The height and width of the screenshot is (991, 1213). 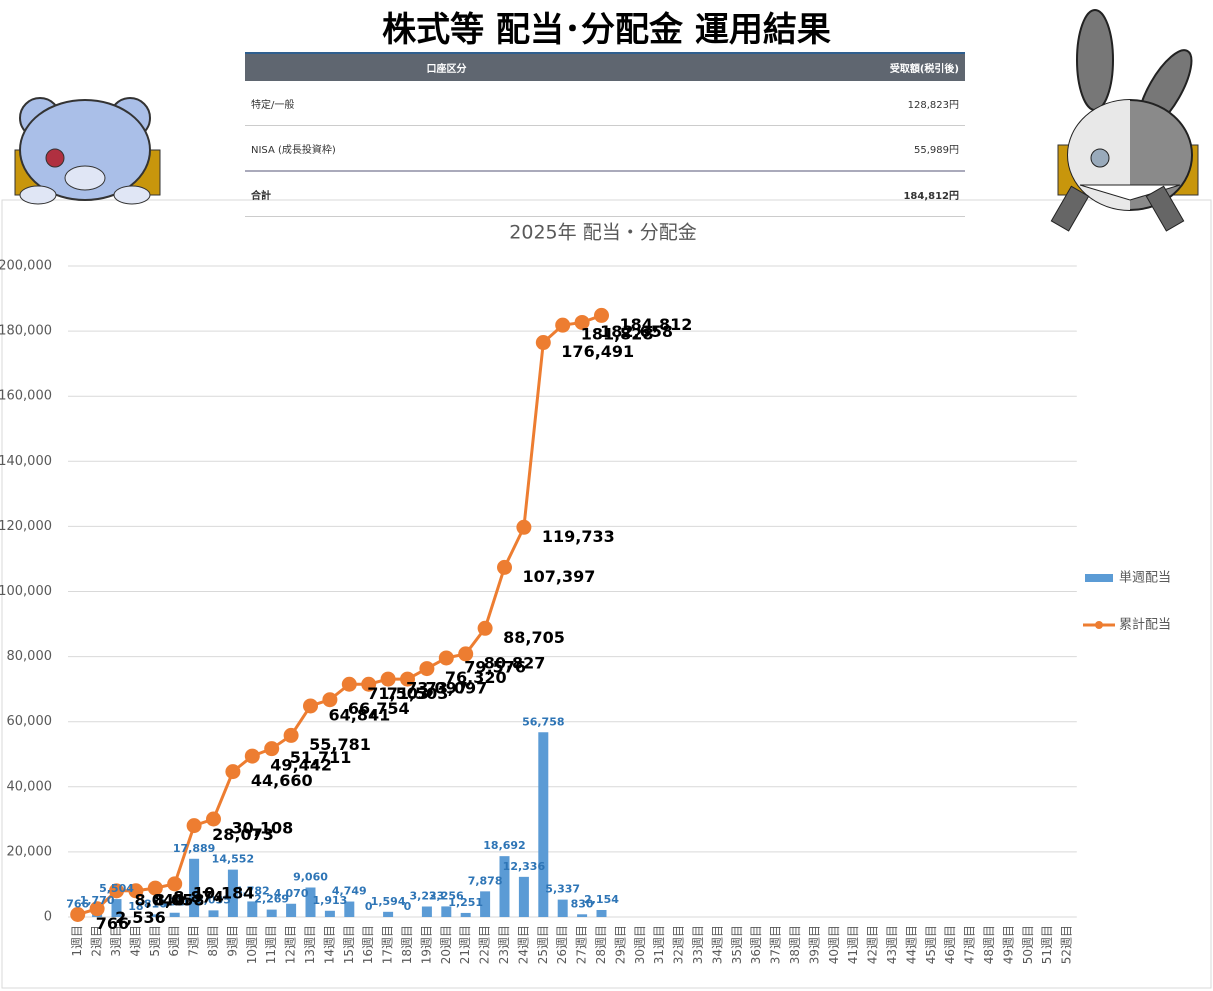 I want to click on line-value-label: 73,097, so click(x=437, y=688).